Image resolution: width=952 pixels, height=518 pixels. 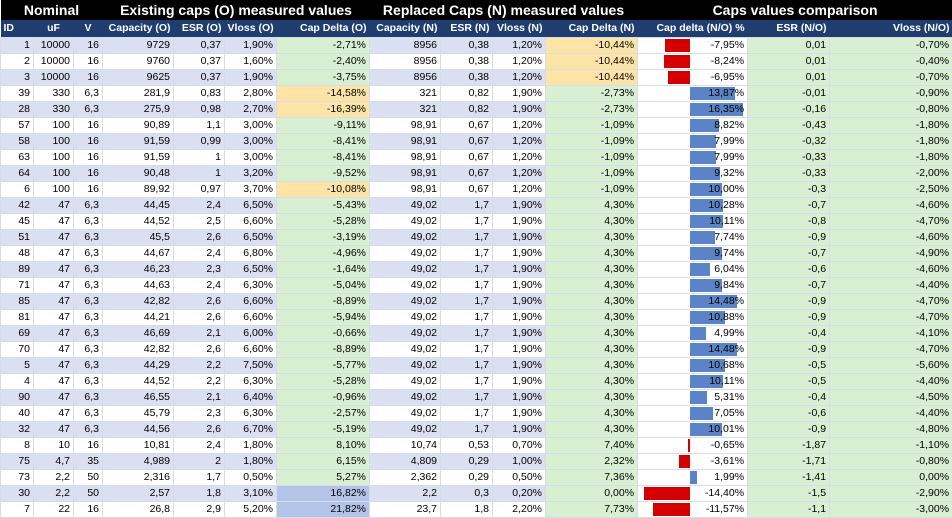 What do you see at coordinates (890, 173) in the screenshot?
I see `cell-vloss-ratio: -2,00%` at bounding box center [890, 173].